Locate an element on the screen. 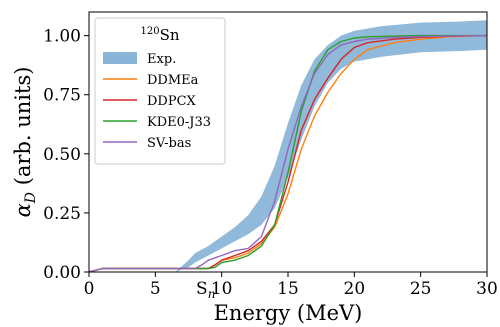  x-tick-label: 10 is located at coordinates (222, 289).